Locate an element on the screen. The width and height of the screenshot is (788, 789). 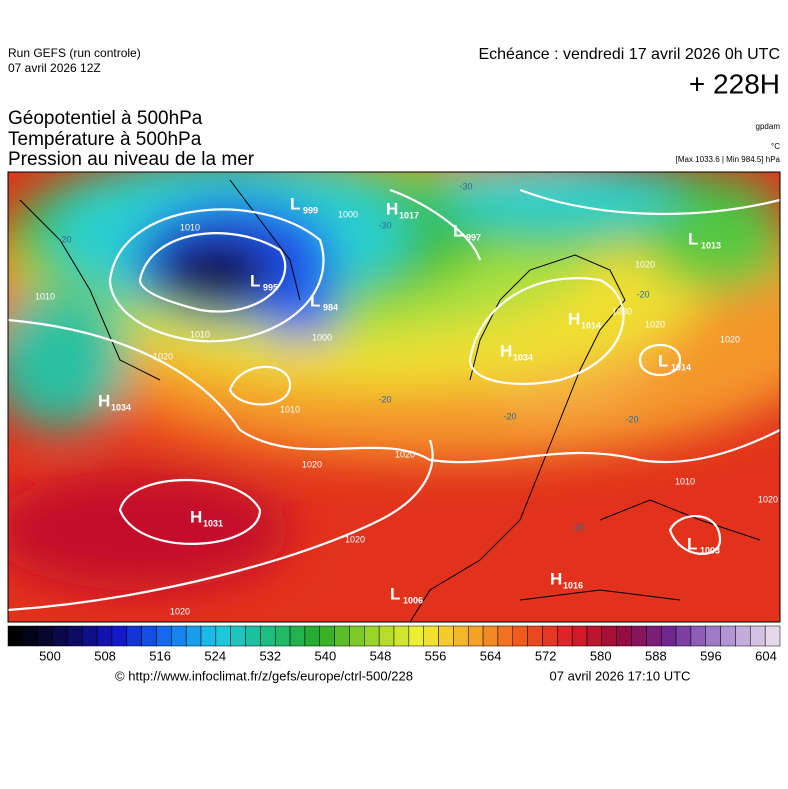
center-value: 997 is located at coordinates (473, 237).